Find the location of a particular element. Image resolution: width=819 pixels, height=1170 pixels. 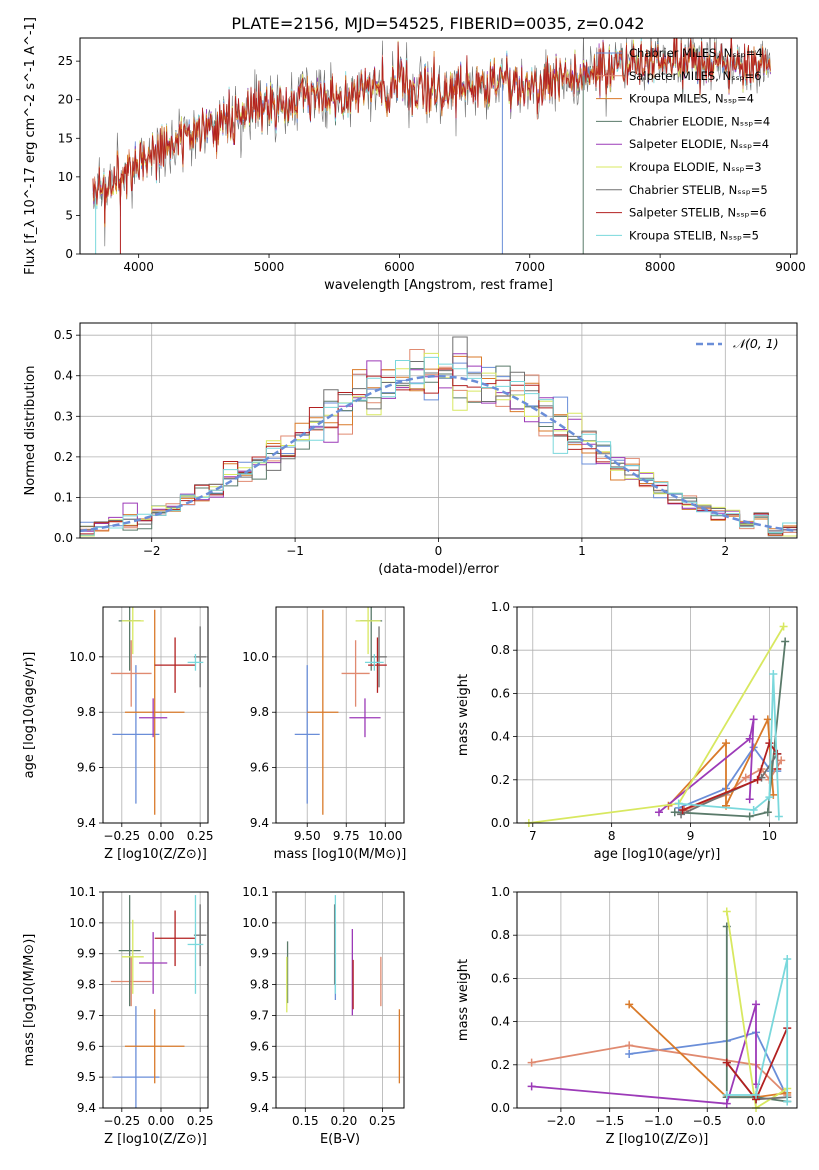

legend-label: Salpeter MILES, Nₛₛₚ=6 is located at coordinates (695, 76).